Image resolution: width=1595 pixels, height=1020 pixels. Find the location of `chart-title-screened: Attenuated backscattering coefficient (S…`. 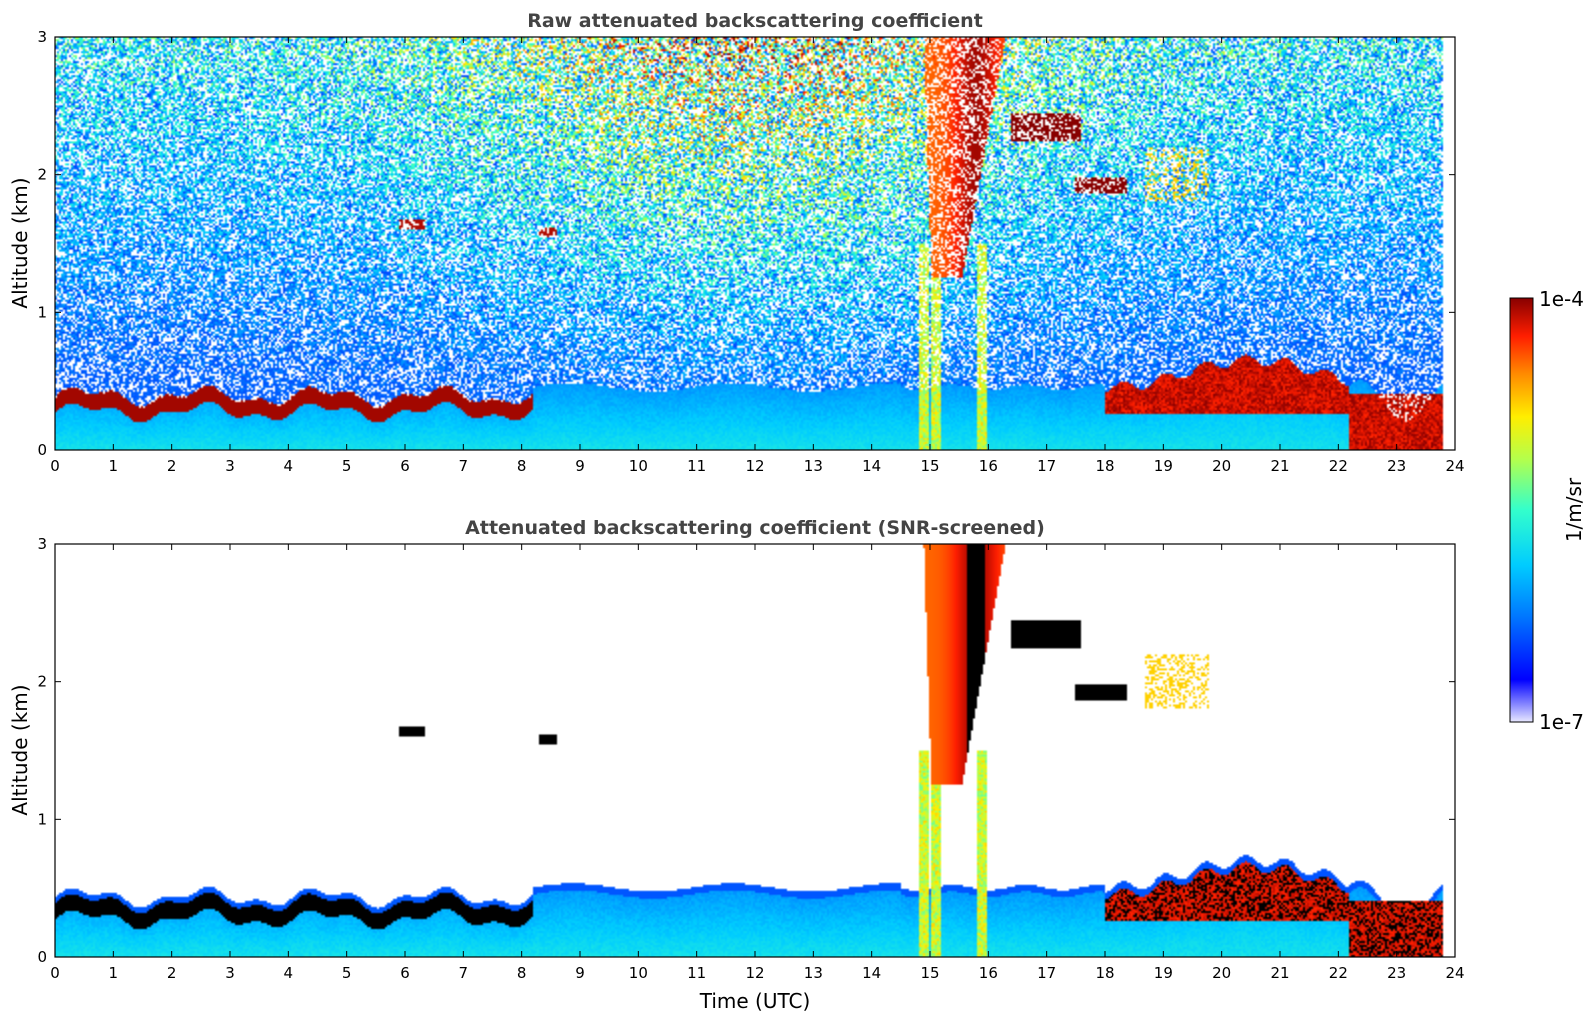

chart-title-screened: Attenuated backscattering coefficient (S… is located at coordinates (755, 528).